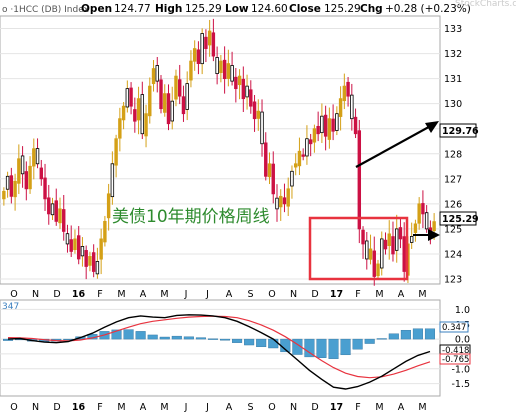 Image resolution: width=516 pixels, height=418 pixels. I want to click on open-value: 124.77, so click(132, 9).